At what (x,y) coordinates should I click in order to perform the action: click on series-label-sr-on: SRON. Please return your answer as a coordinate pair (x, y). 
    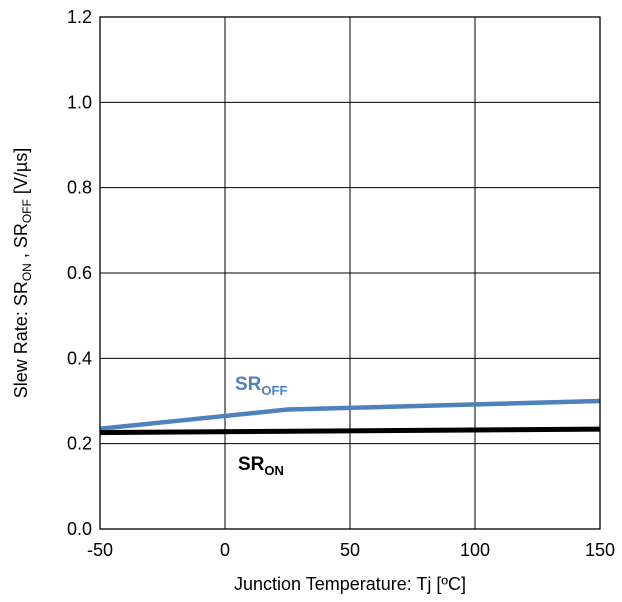
    Looking at the image, I should click on (261, 466).